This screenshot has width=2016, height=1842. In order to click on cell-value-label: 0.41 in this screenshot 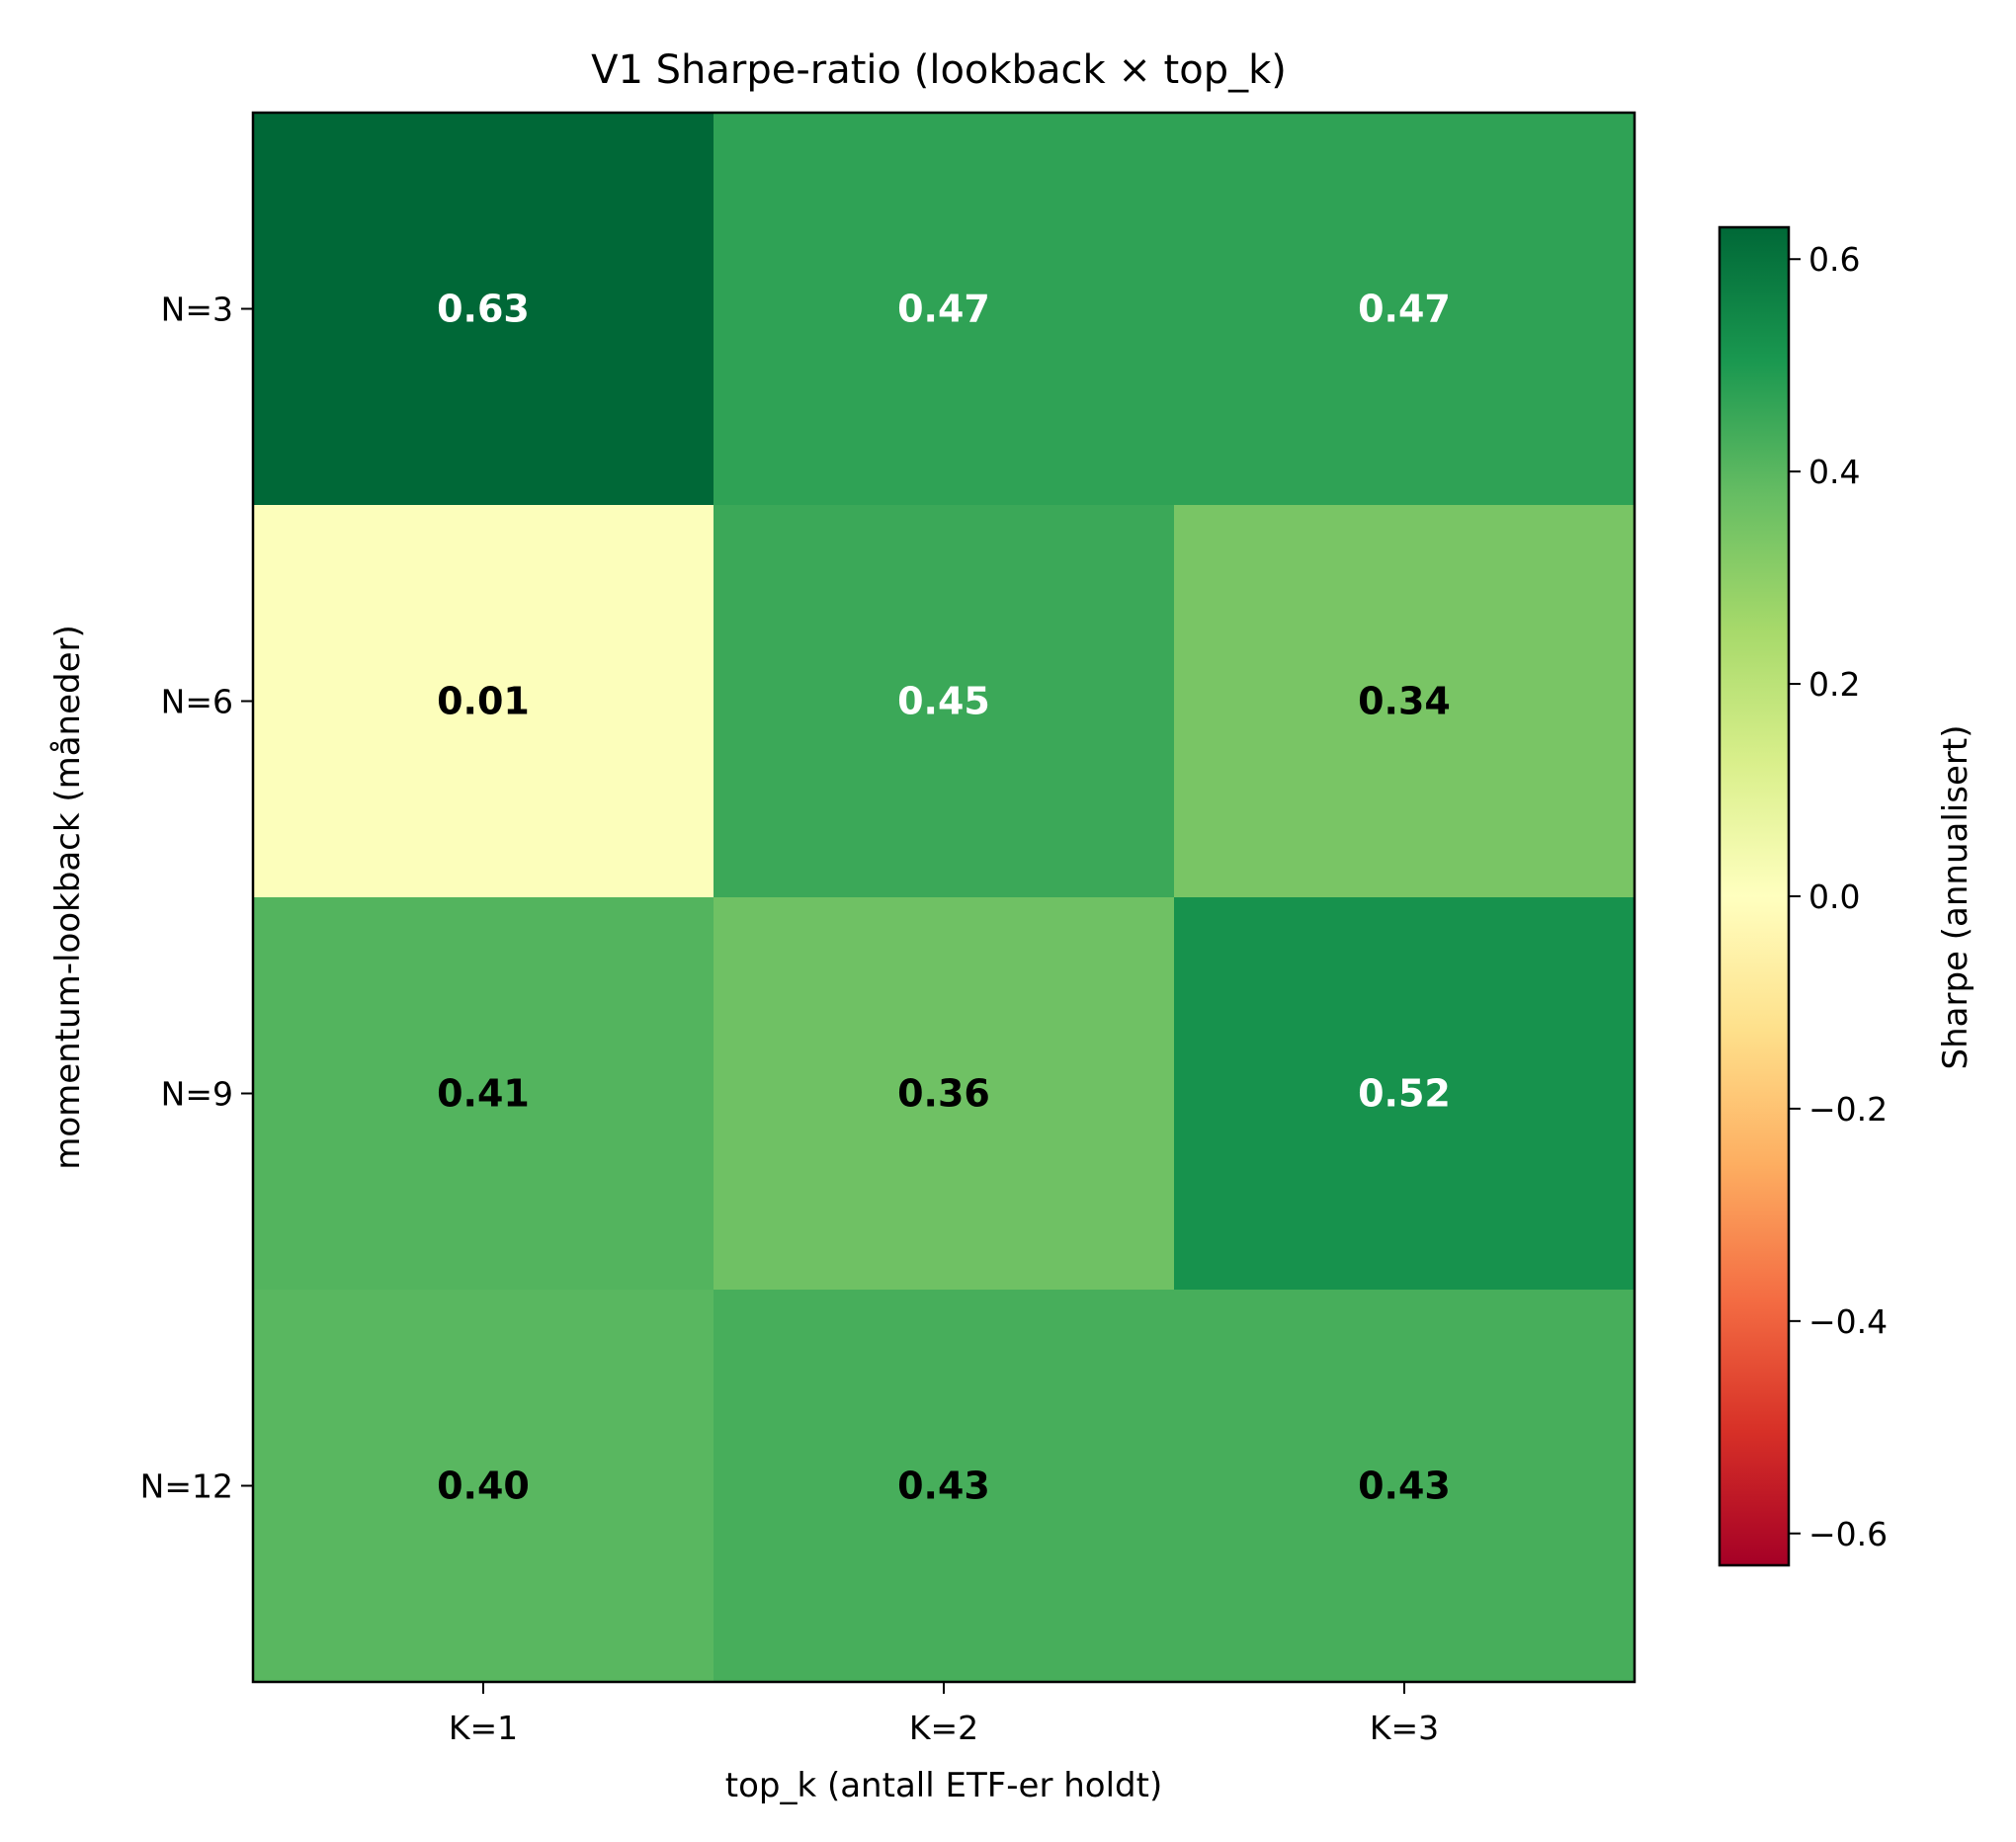, I will do `click(483, 1094)`.